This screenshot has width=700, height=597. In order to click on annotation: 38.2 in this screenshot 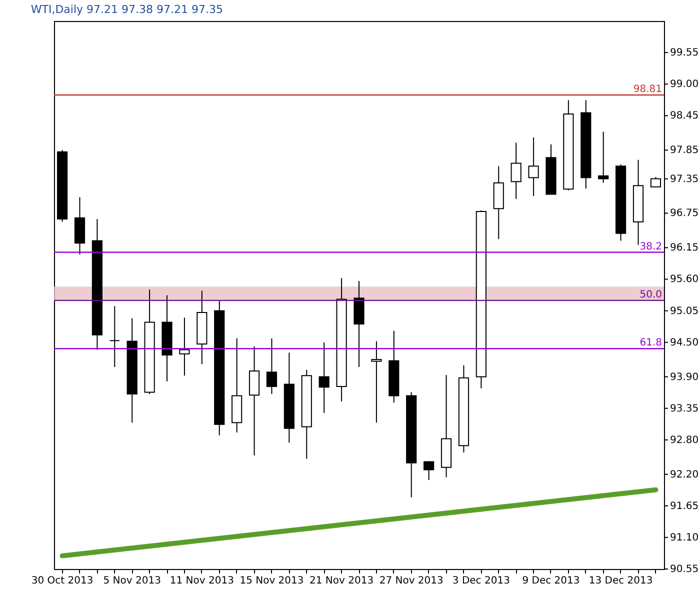, I will do `click(651, 246)`.